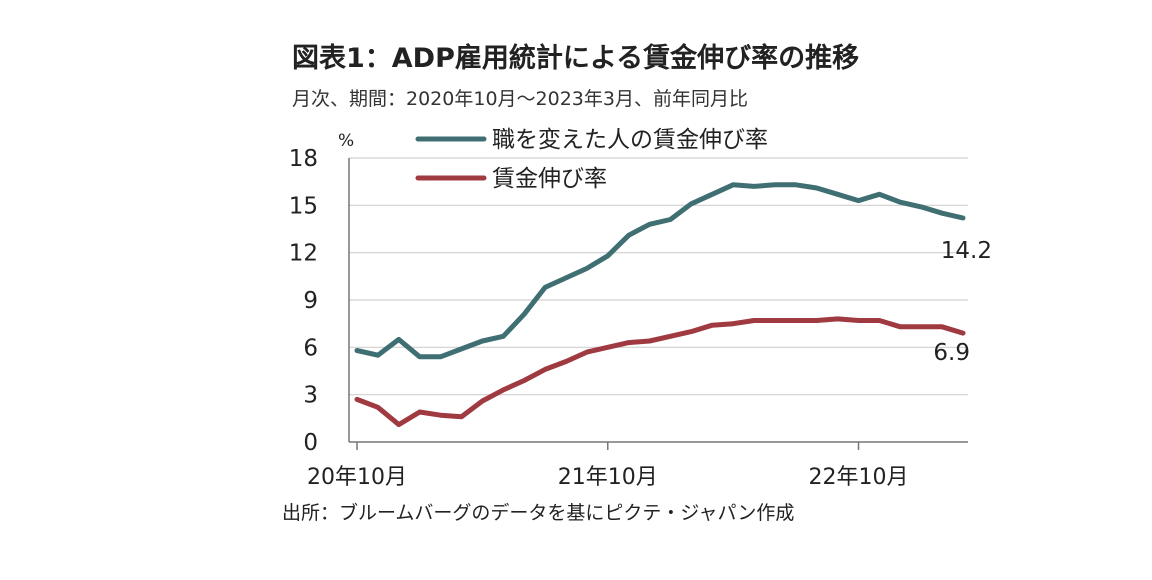 Image resolution: width=1152 pixels, height=580 pixels. What do you see at coordinates (520, 99) in the screenshot?
I see `chart-subtitle: 月次、期間：2020年10月～2023年3月、前年同月比` at bounding box center [520, 99].